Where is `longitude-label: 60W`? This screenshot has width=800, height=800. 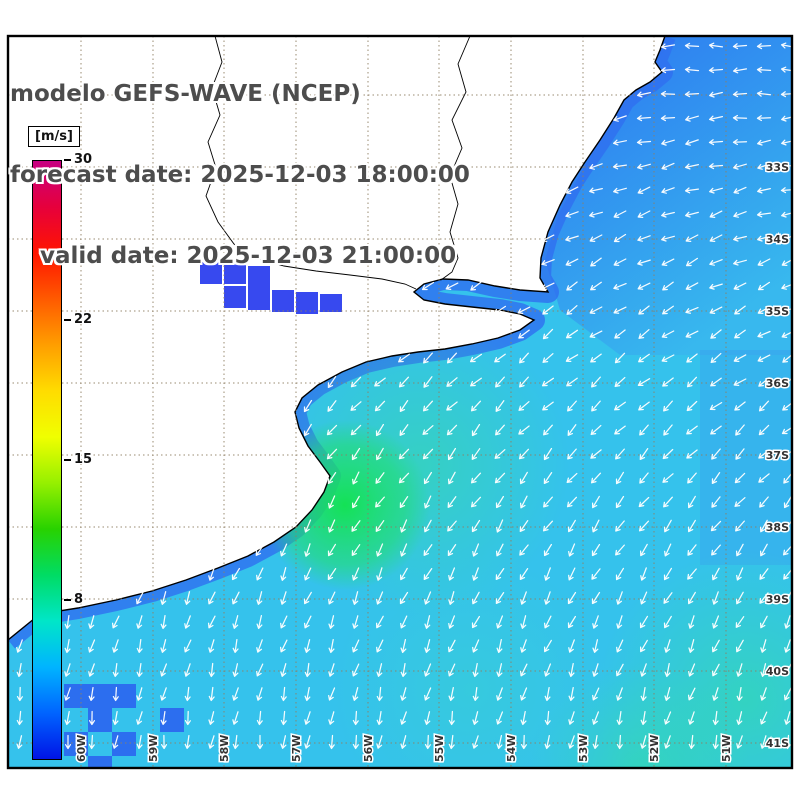
longitude-label: 60W is located at coordinates (81, 748).